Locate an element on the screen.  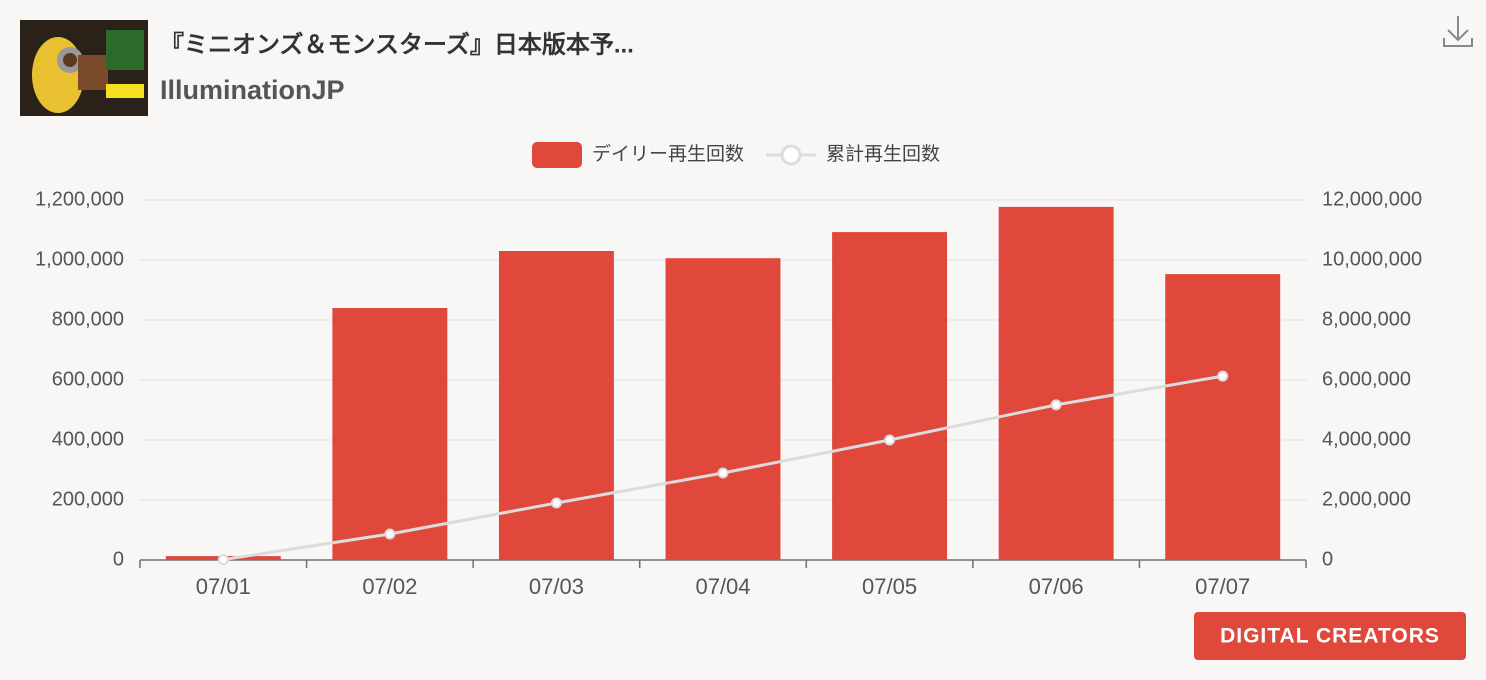
x-tick-label: 07/05 is located at coordinates (889, 586).